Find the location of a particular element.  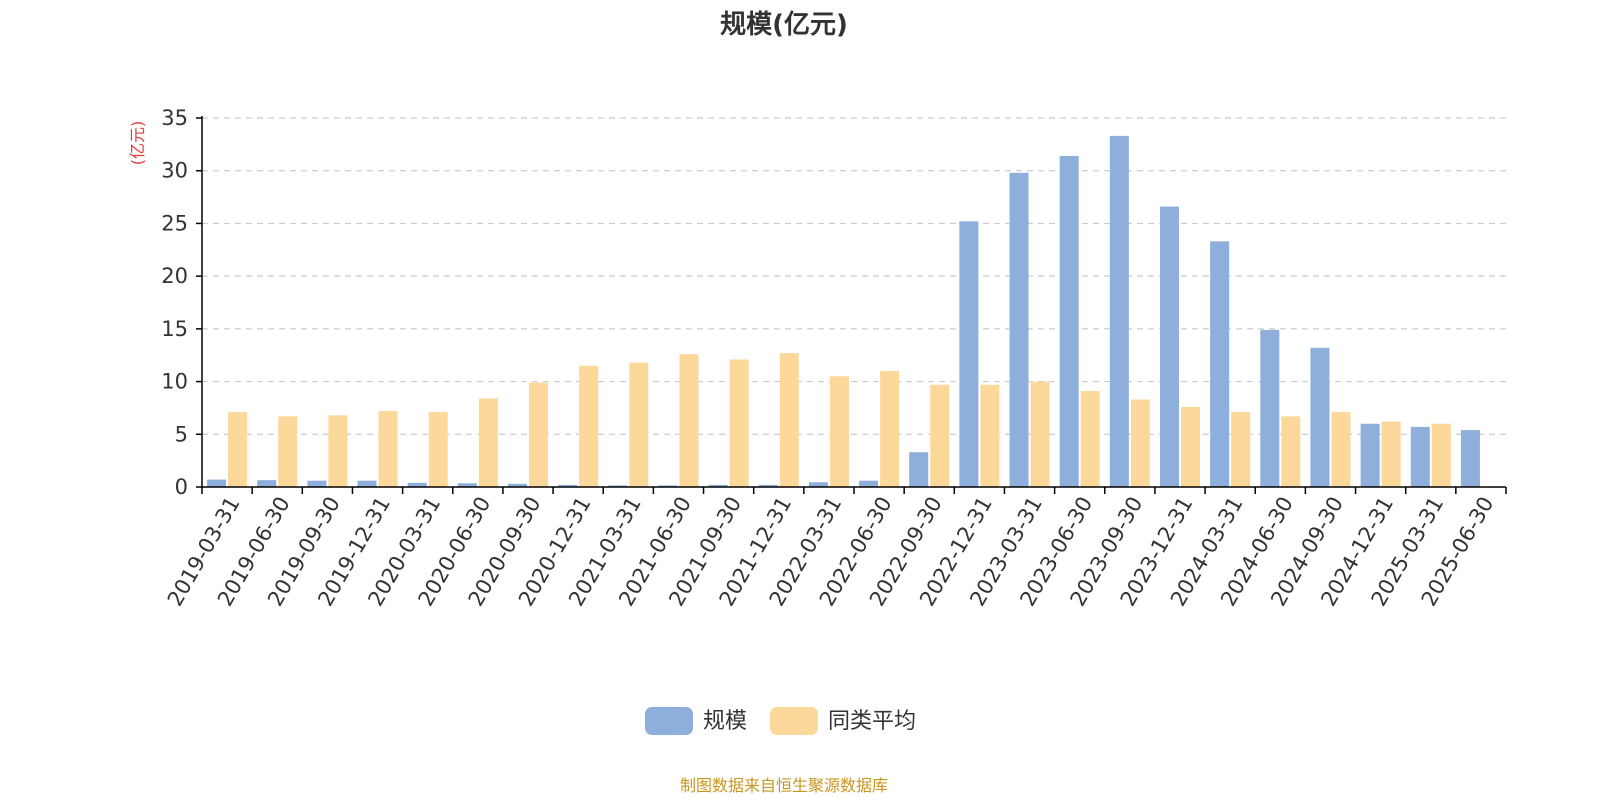

y-tick-label: 30 is located at coordinates (174, 171).